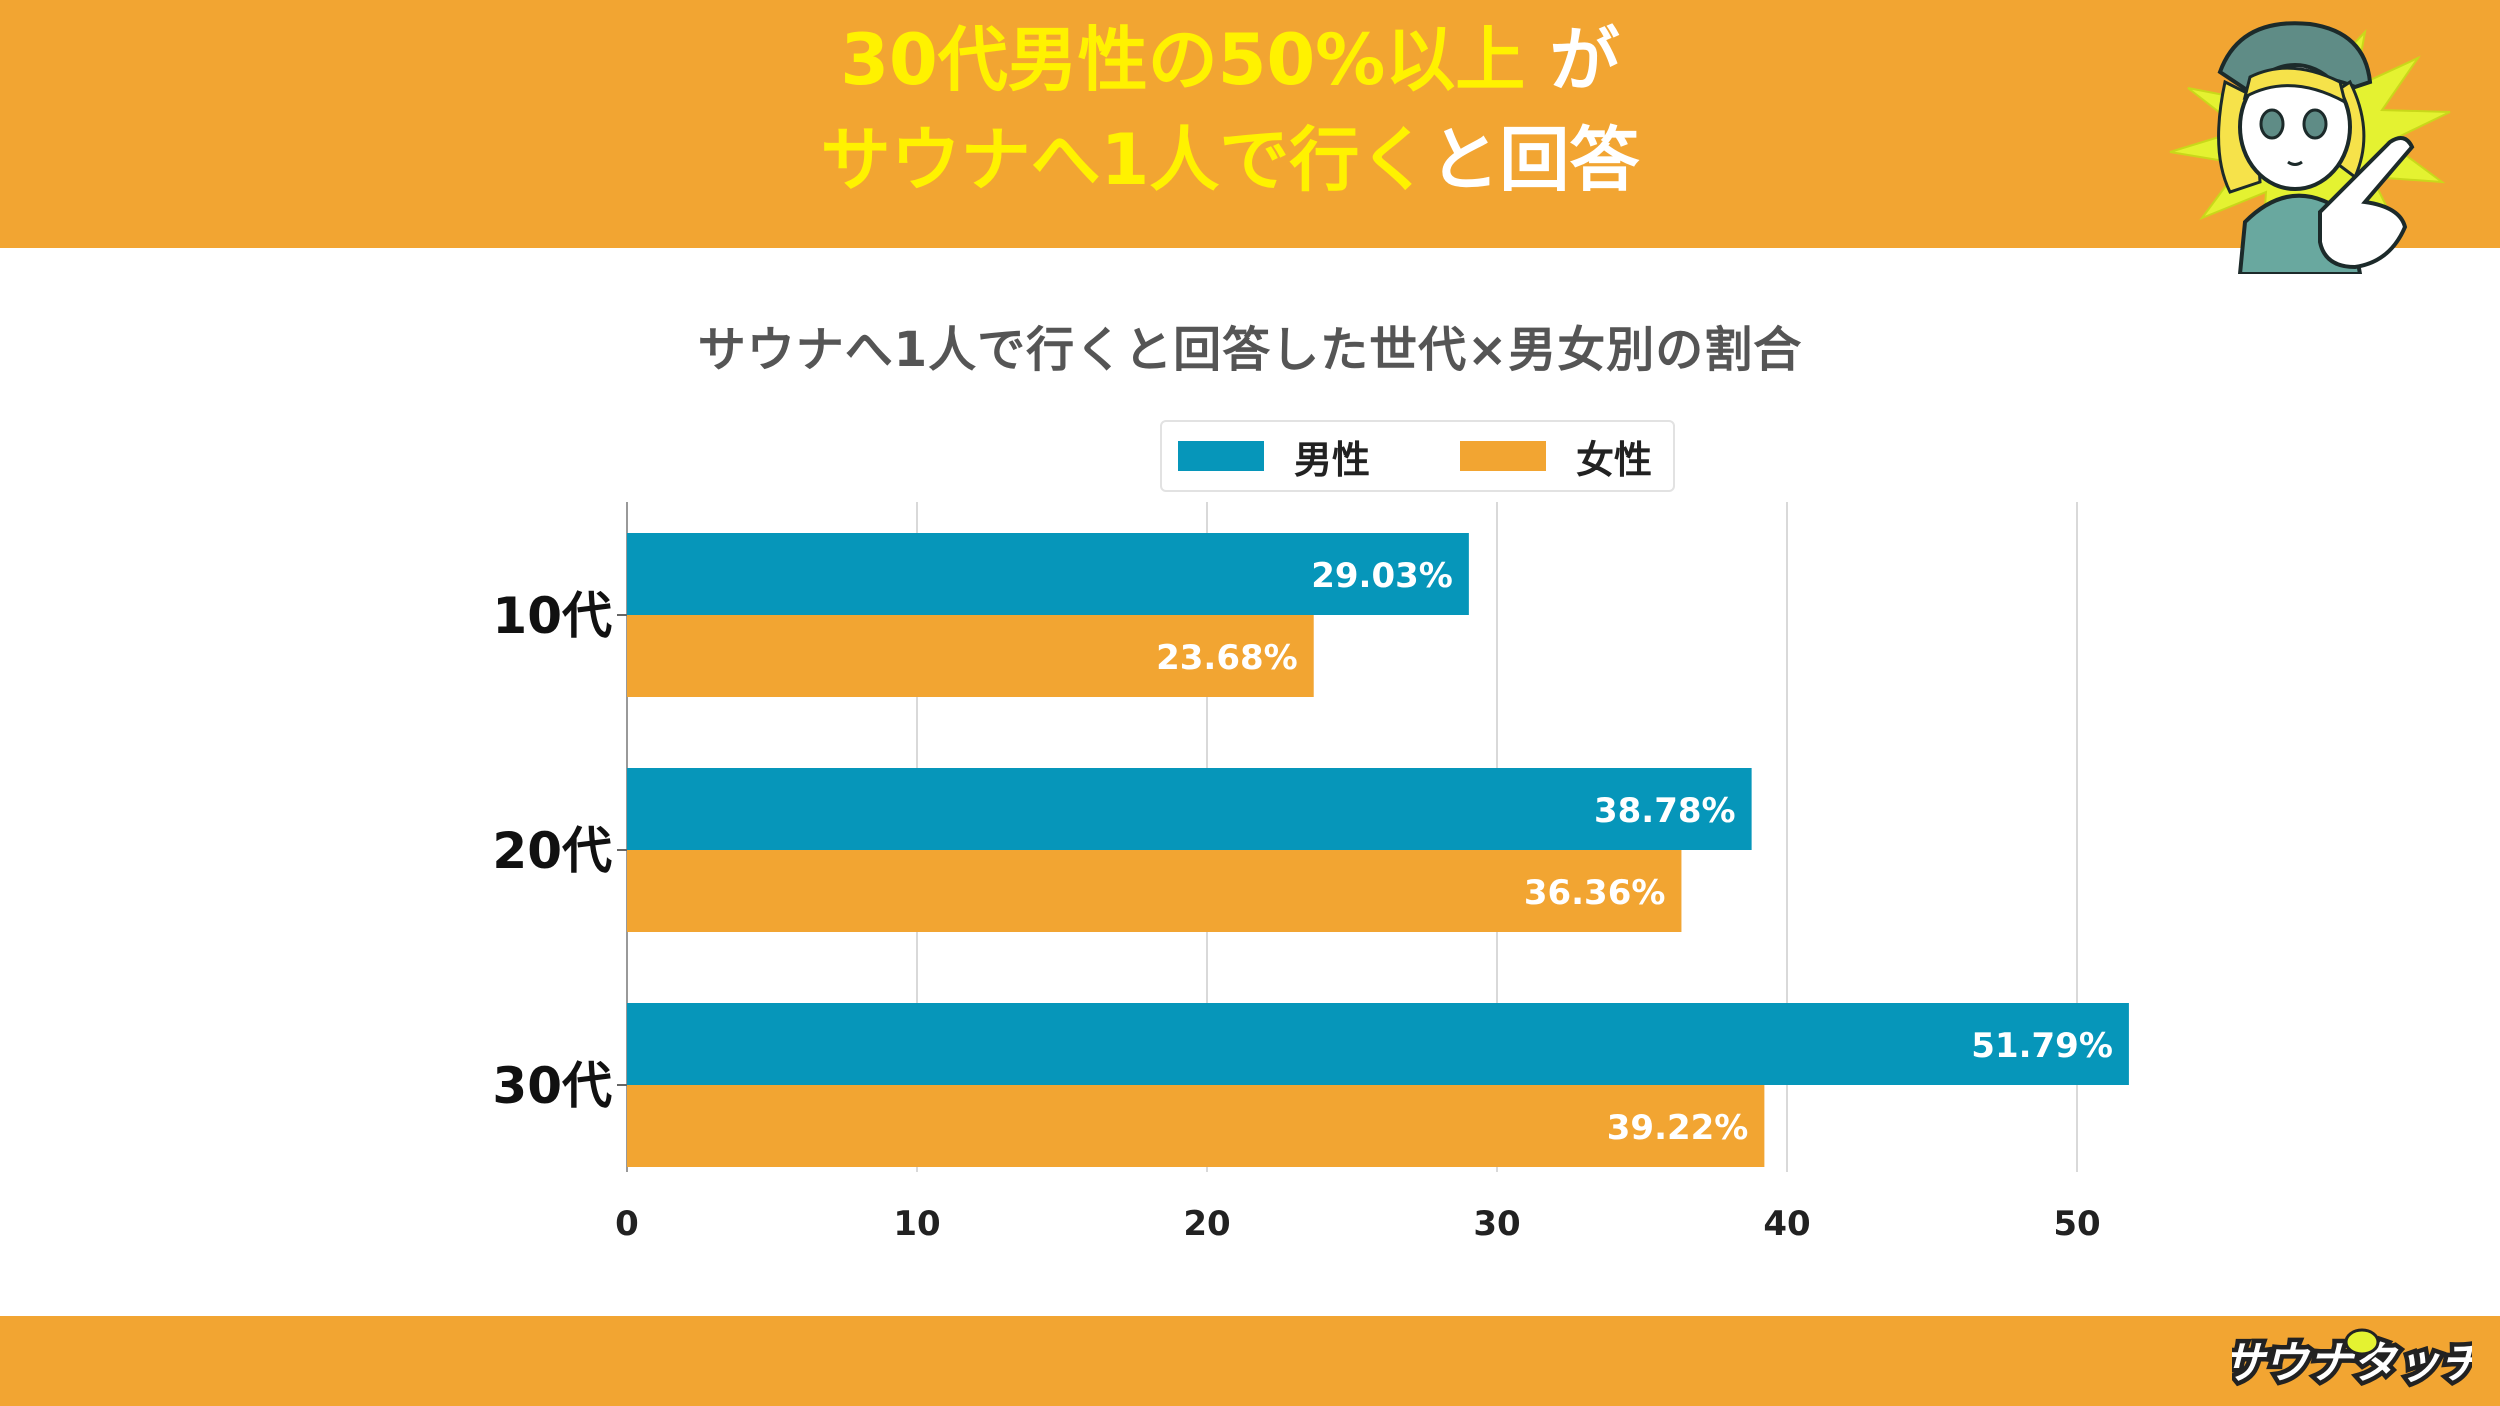 This screenshot has height=1406, width=2500. What do you see at coordinates (1595, 893) in the screenshot?
I see `data-label: 36.36%` at bounding box center [1595, 893].